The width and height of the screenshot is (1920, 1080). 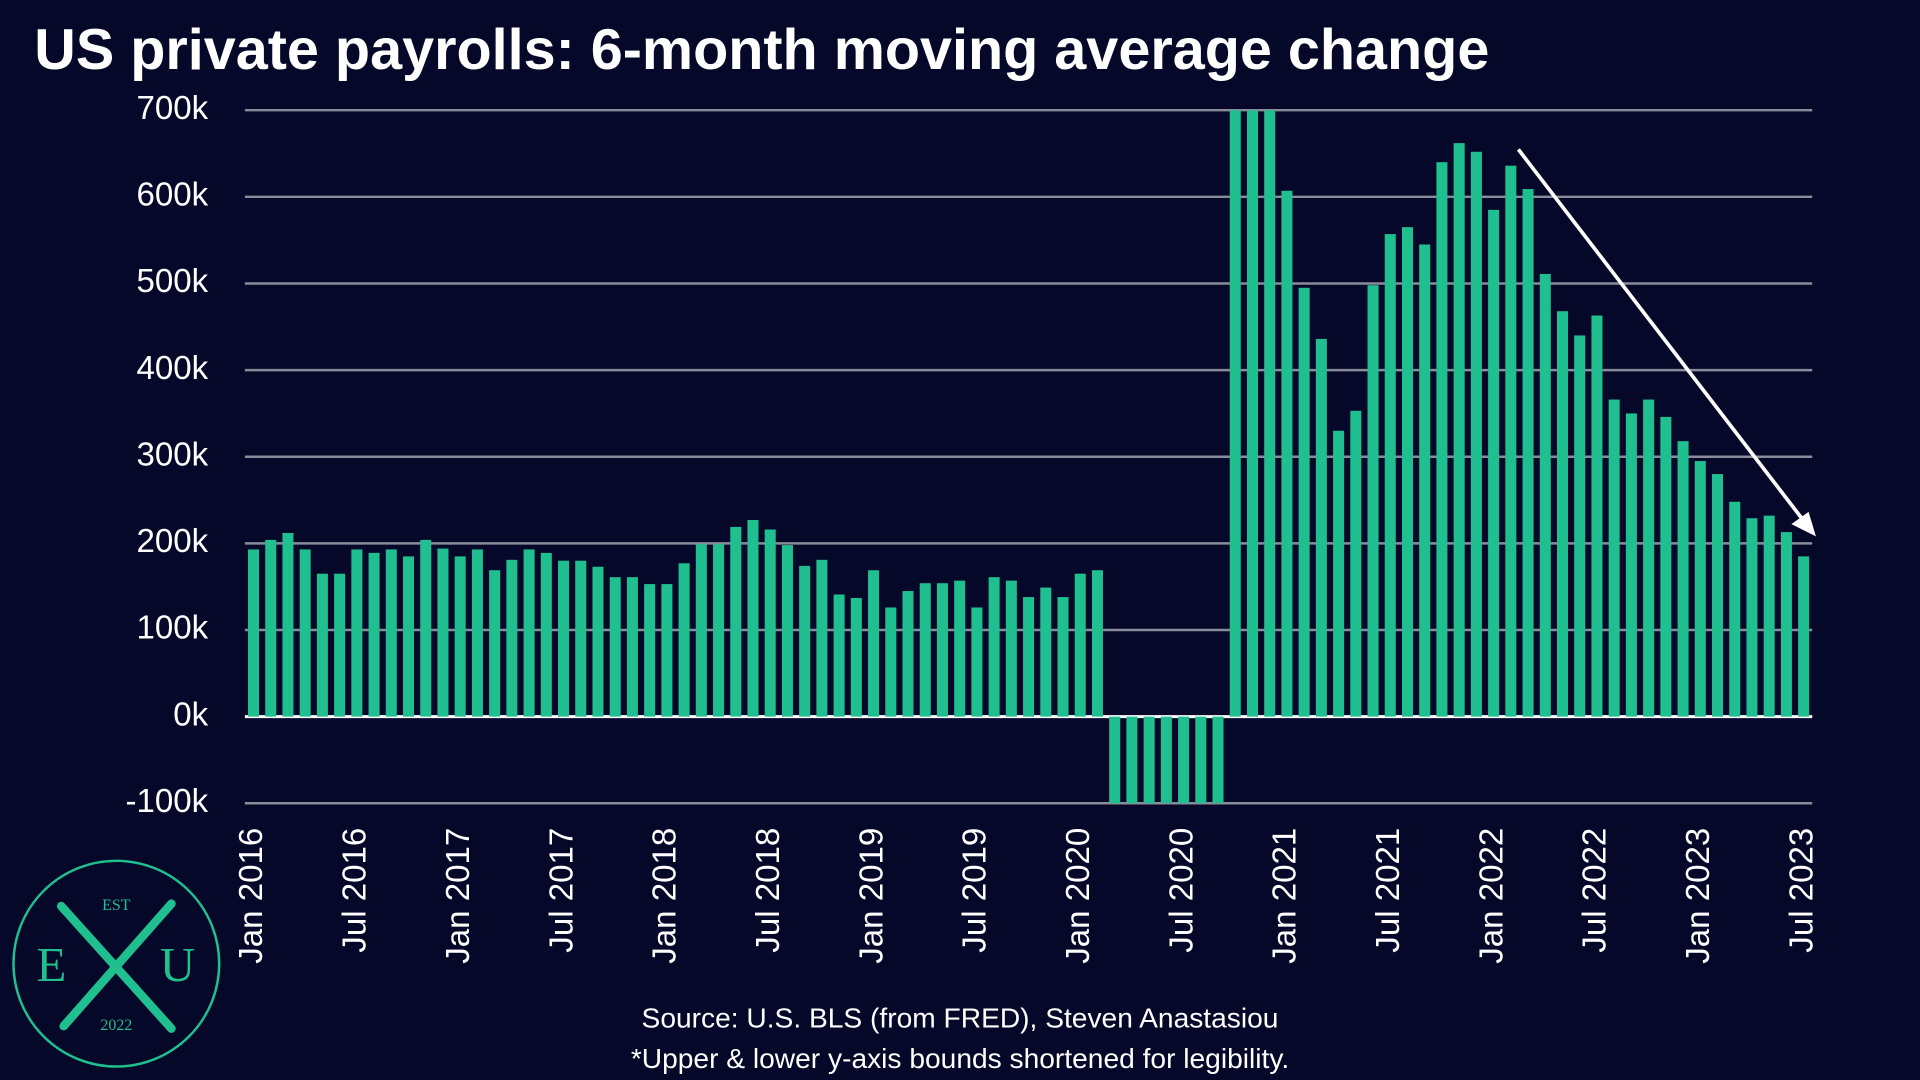 I want to click on x-tick-label: Jul 2017, so click(x=561, y=890).